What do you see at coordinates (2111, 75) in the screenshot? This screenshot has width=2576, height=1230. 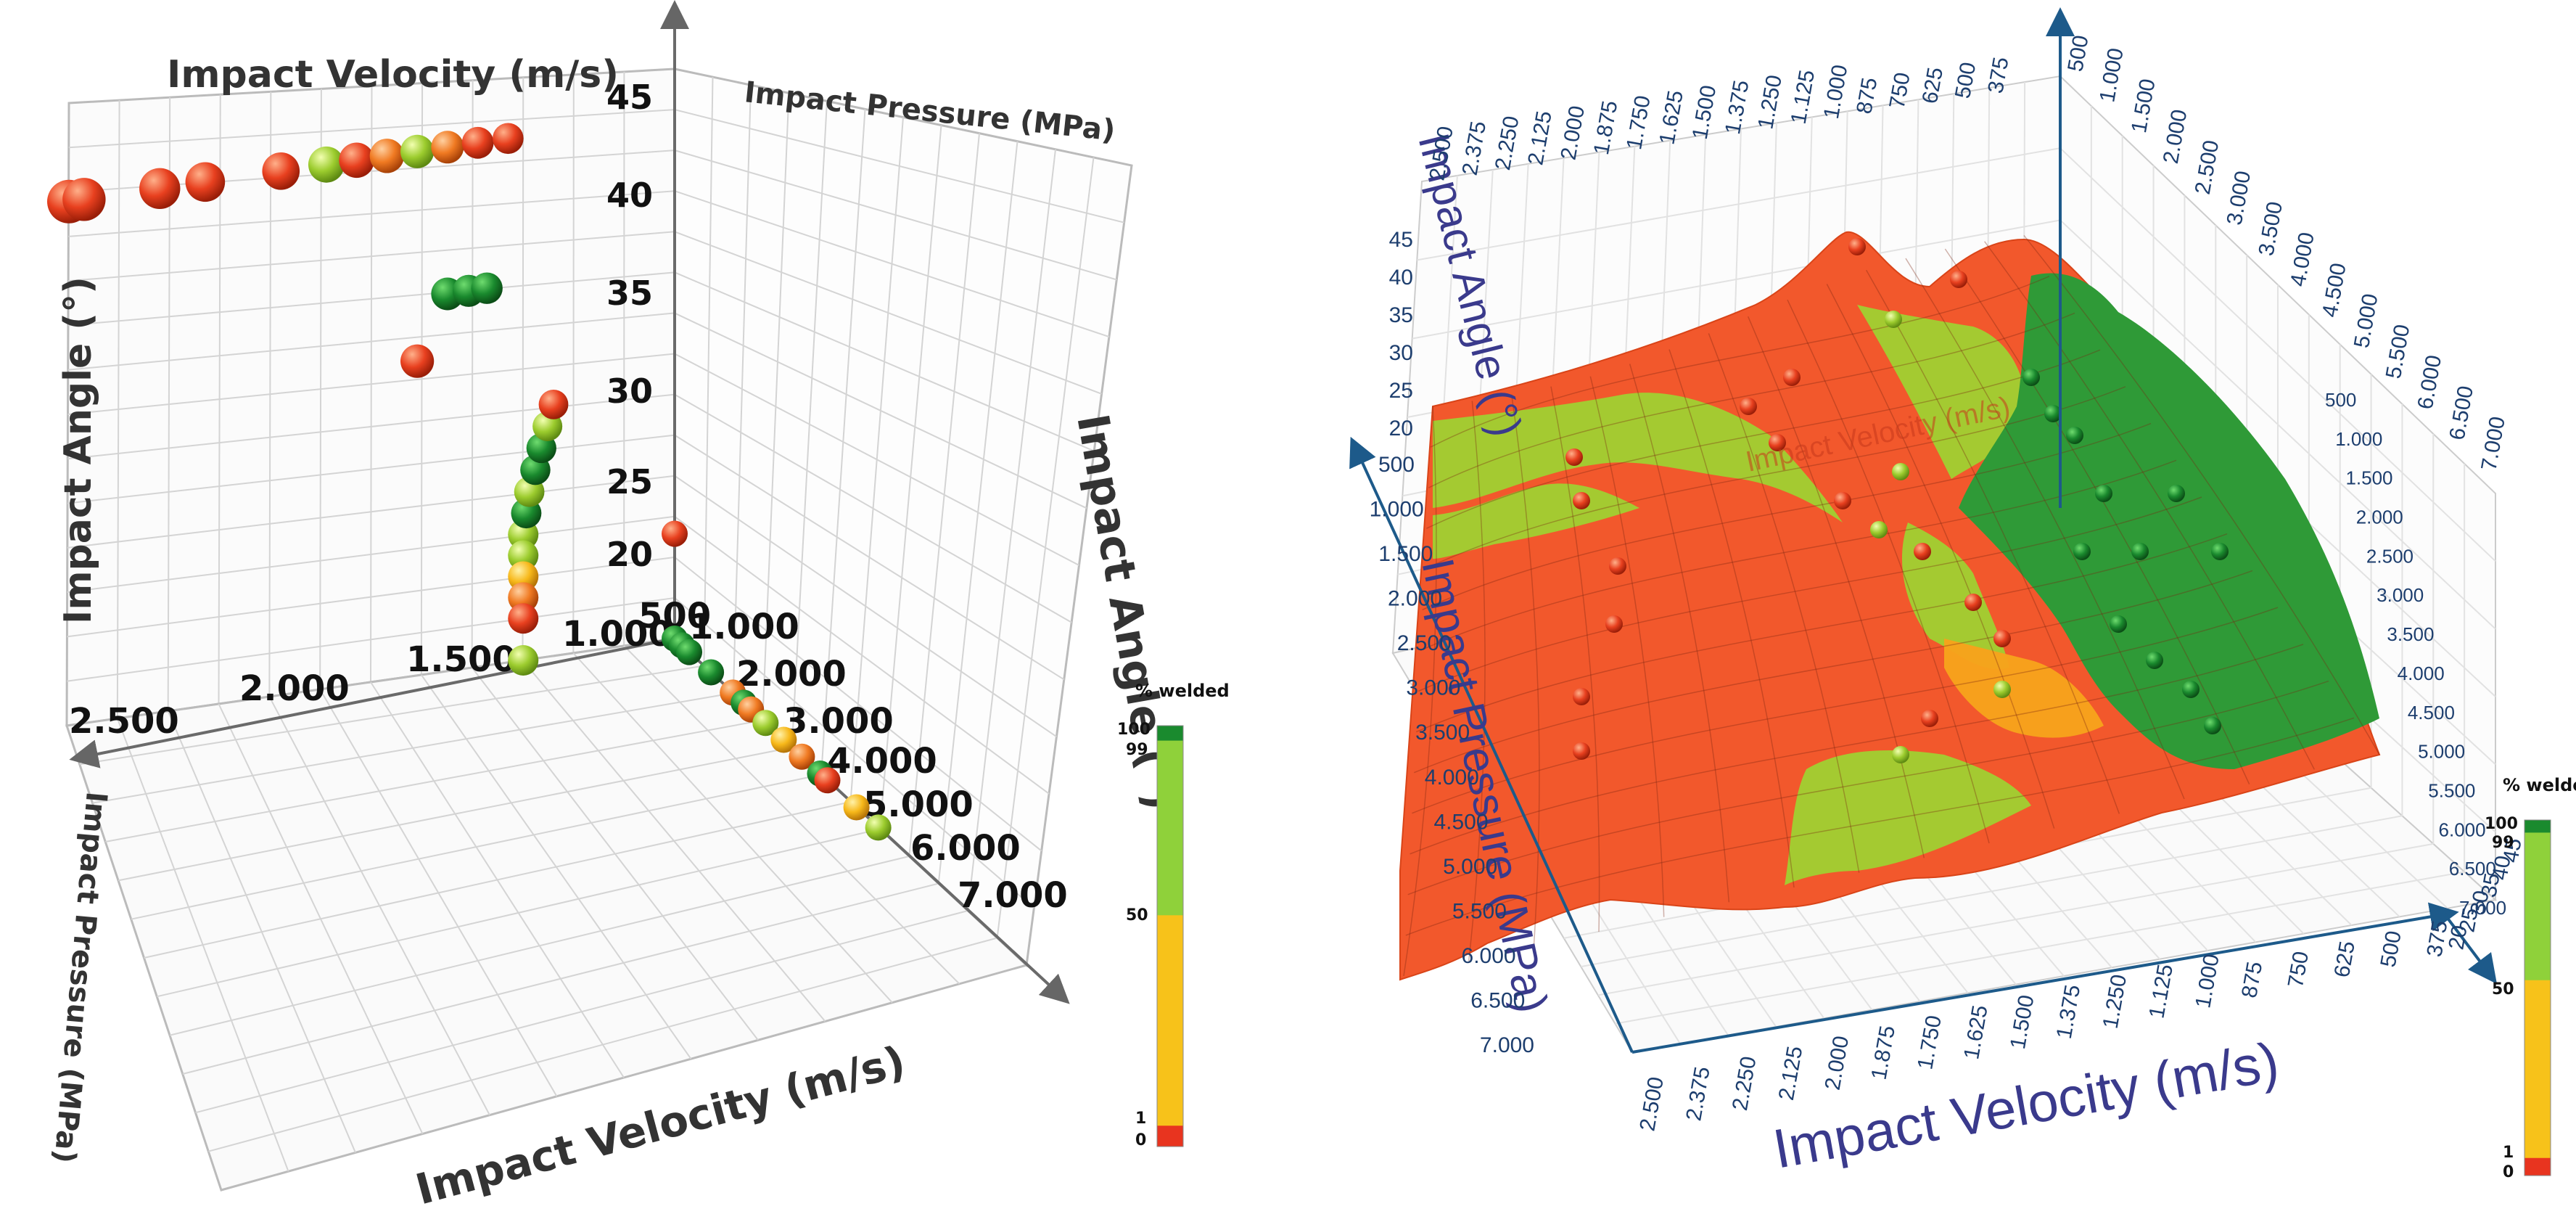 I see `surface-back-pressure-tick: 1.000` at bounding box center [2111, 75].